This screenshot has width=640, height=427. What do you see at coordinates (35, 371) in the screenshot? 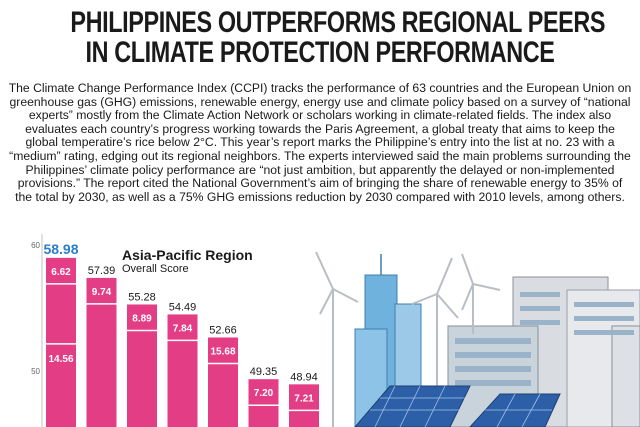
I see `y-tick-label: 50` at bounding box center [35, 371].